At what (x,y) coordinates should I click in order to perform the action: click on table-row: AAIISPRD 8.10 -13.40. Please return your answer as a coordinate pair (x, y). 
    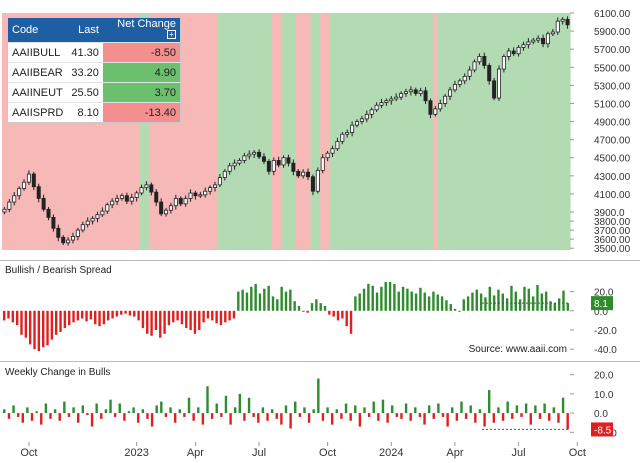
    Looking at the image, I should click on (94, 112).